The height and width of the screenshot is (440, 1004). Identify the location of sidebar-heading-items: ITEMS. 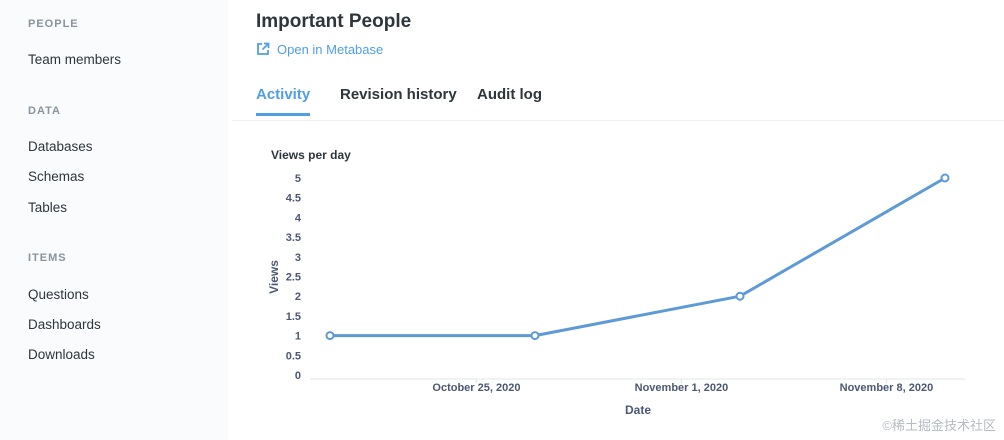
(47, 258).